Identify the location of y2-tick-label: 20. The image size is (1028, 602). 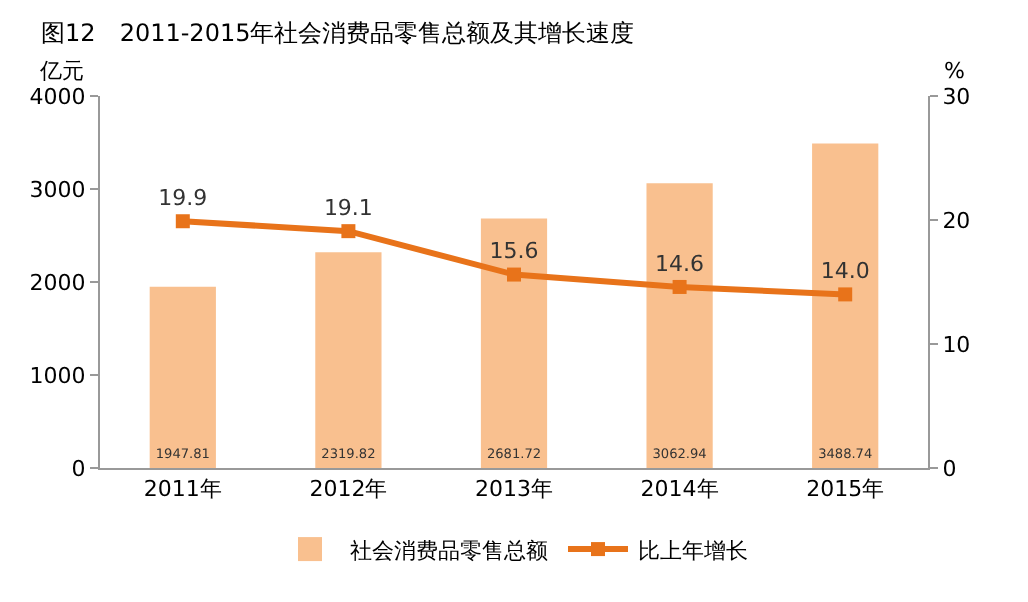
(956, 220).